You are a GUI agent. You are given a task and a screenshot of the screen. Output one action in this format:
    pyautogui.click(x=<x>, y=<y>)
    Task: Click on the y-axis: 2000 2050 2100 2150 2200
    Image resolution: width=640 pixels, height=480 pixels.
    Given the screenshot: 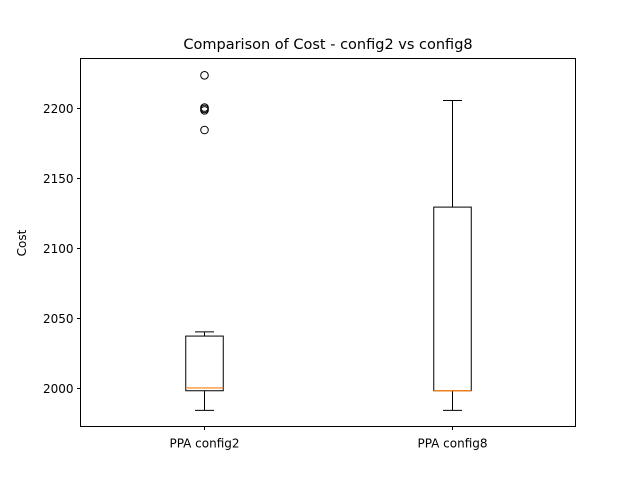 What is the action you would take?
    pyautogui.click(x=62, y=249)
    